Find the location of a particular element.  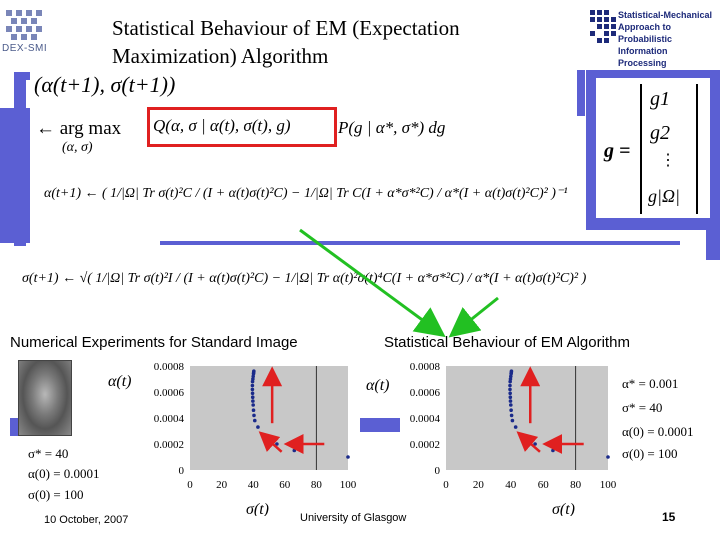

eq1-left: (α(t+1), σ(t+1)) is located at coordinates (105, 84).